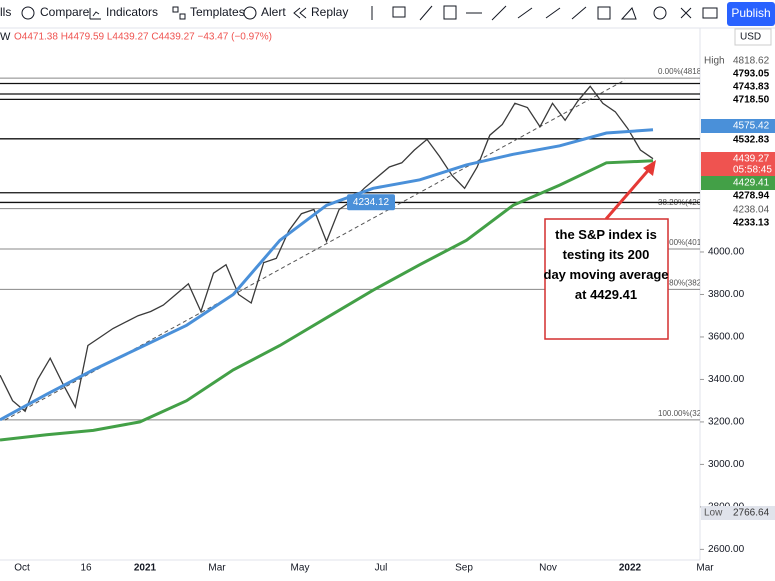  I want to click on annotation-arrowhead, so click(649, 168).